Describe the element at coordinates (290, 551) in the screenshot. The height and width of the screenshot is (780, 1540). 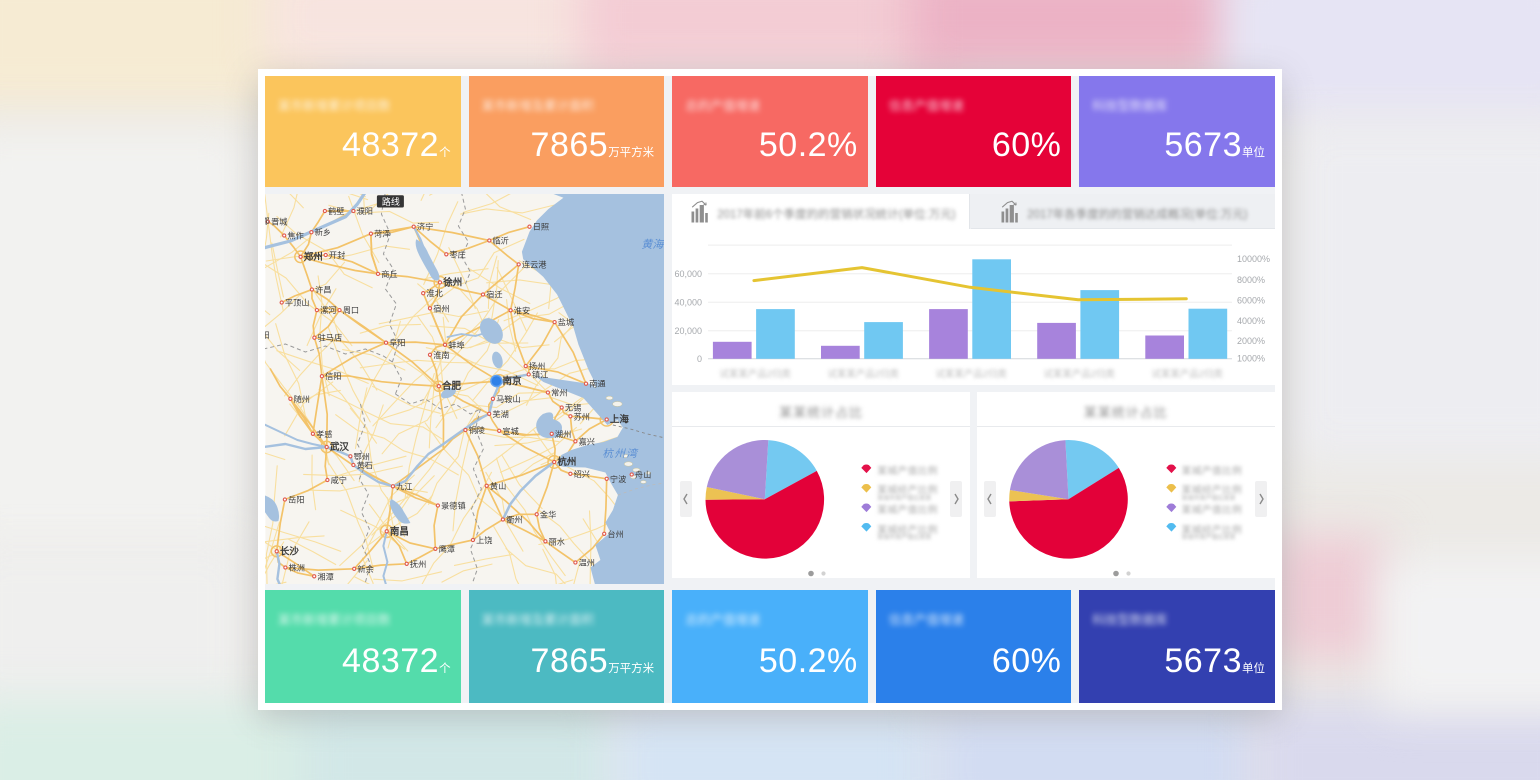
I see `svg-text: 长沙` at that location.